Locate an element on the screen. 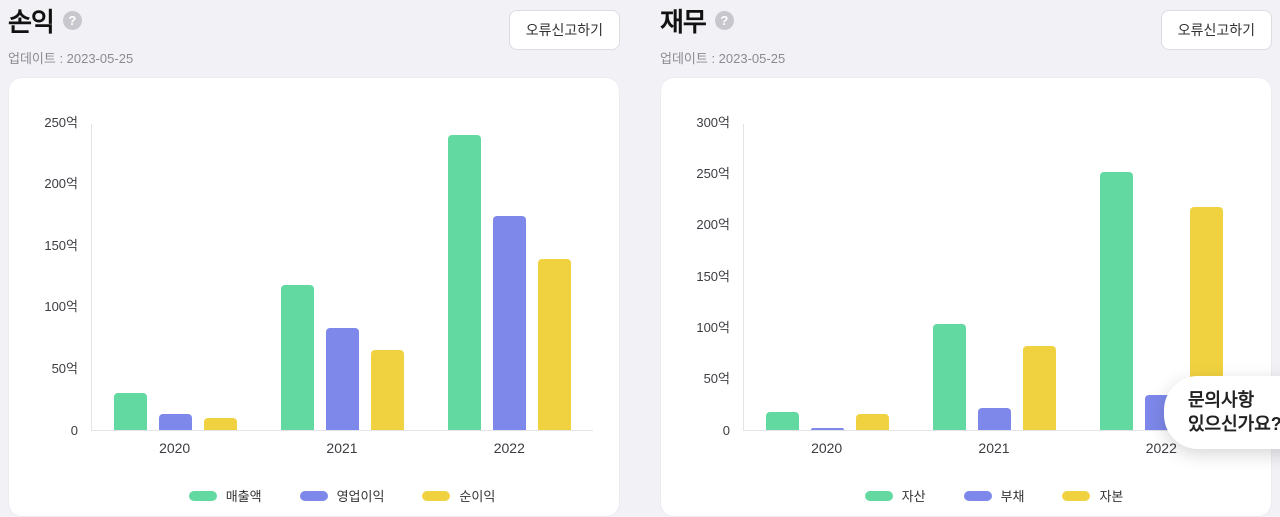 The image size is (1280, 517). bar-자본-2021 is located at coordinates (1039, 388).